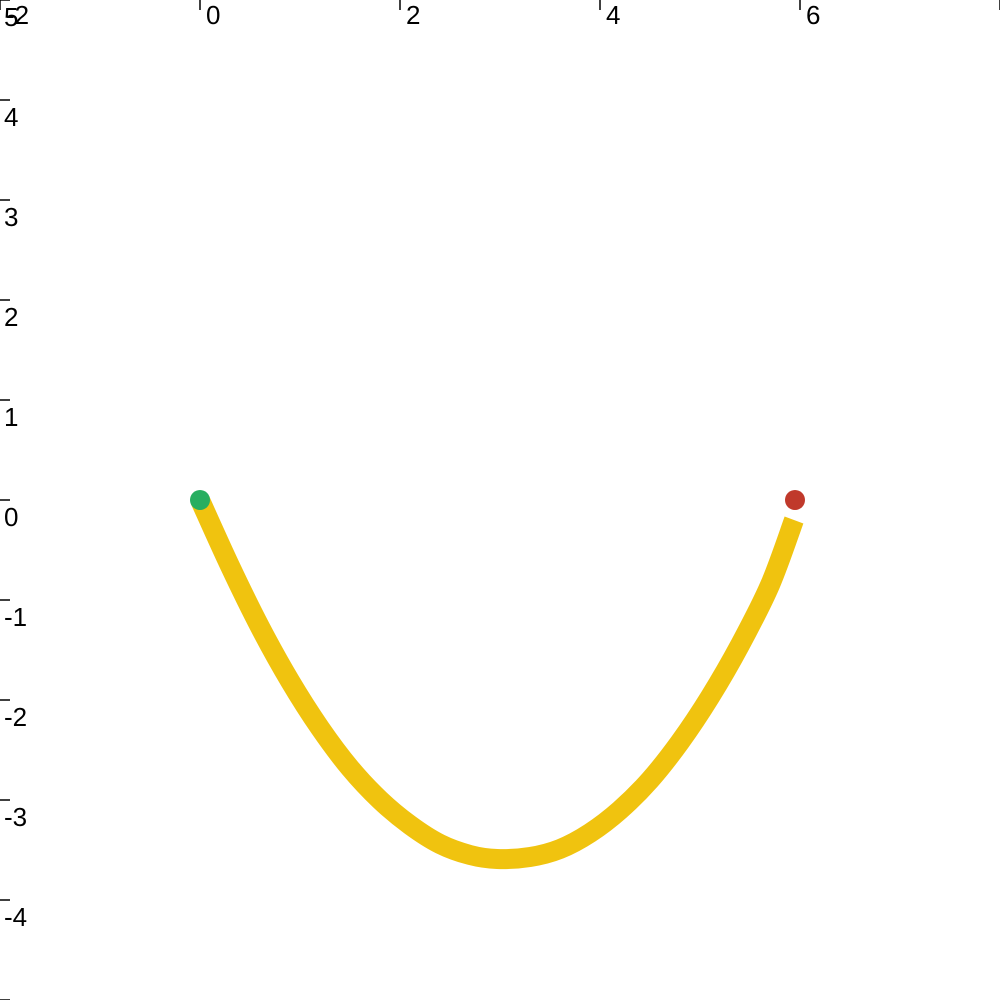 This screenshot has height=1000, width=1000. What do you see at coordinates (15, 717) in the screenshot?
I see `y-tick-label: -2` at bounding box center [15, 717].